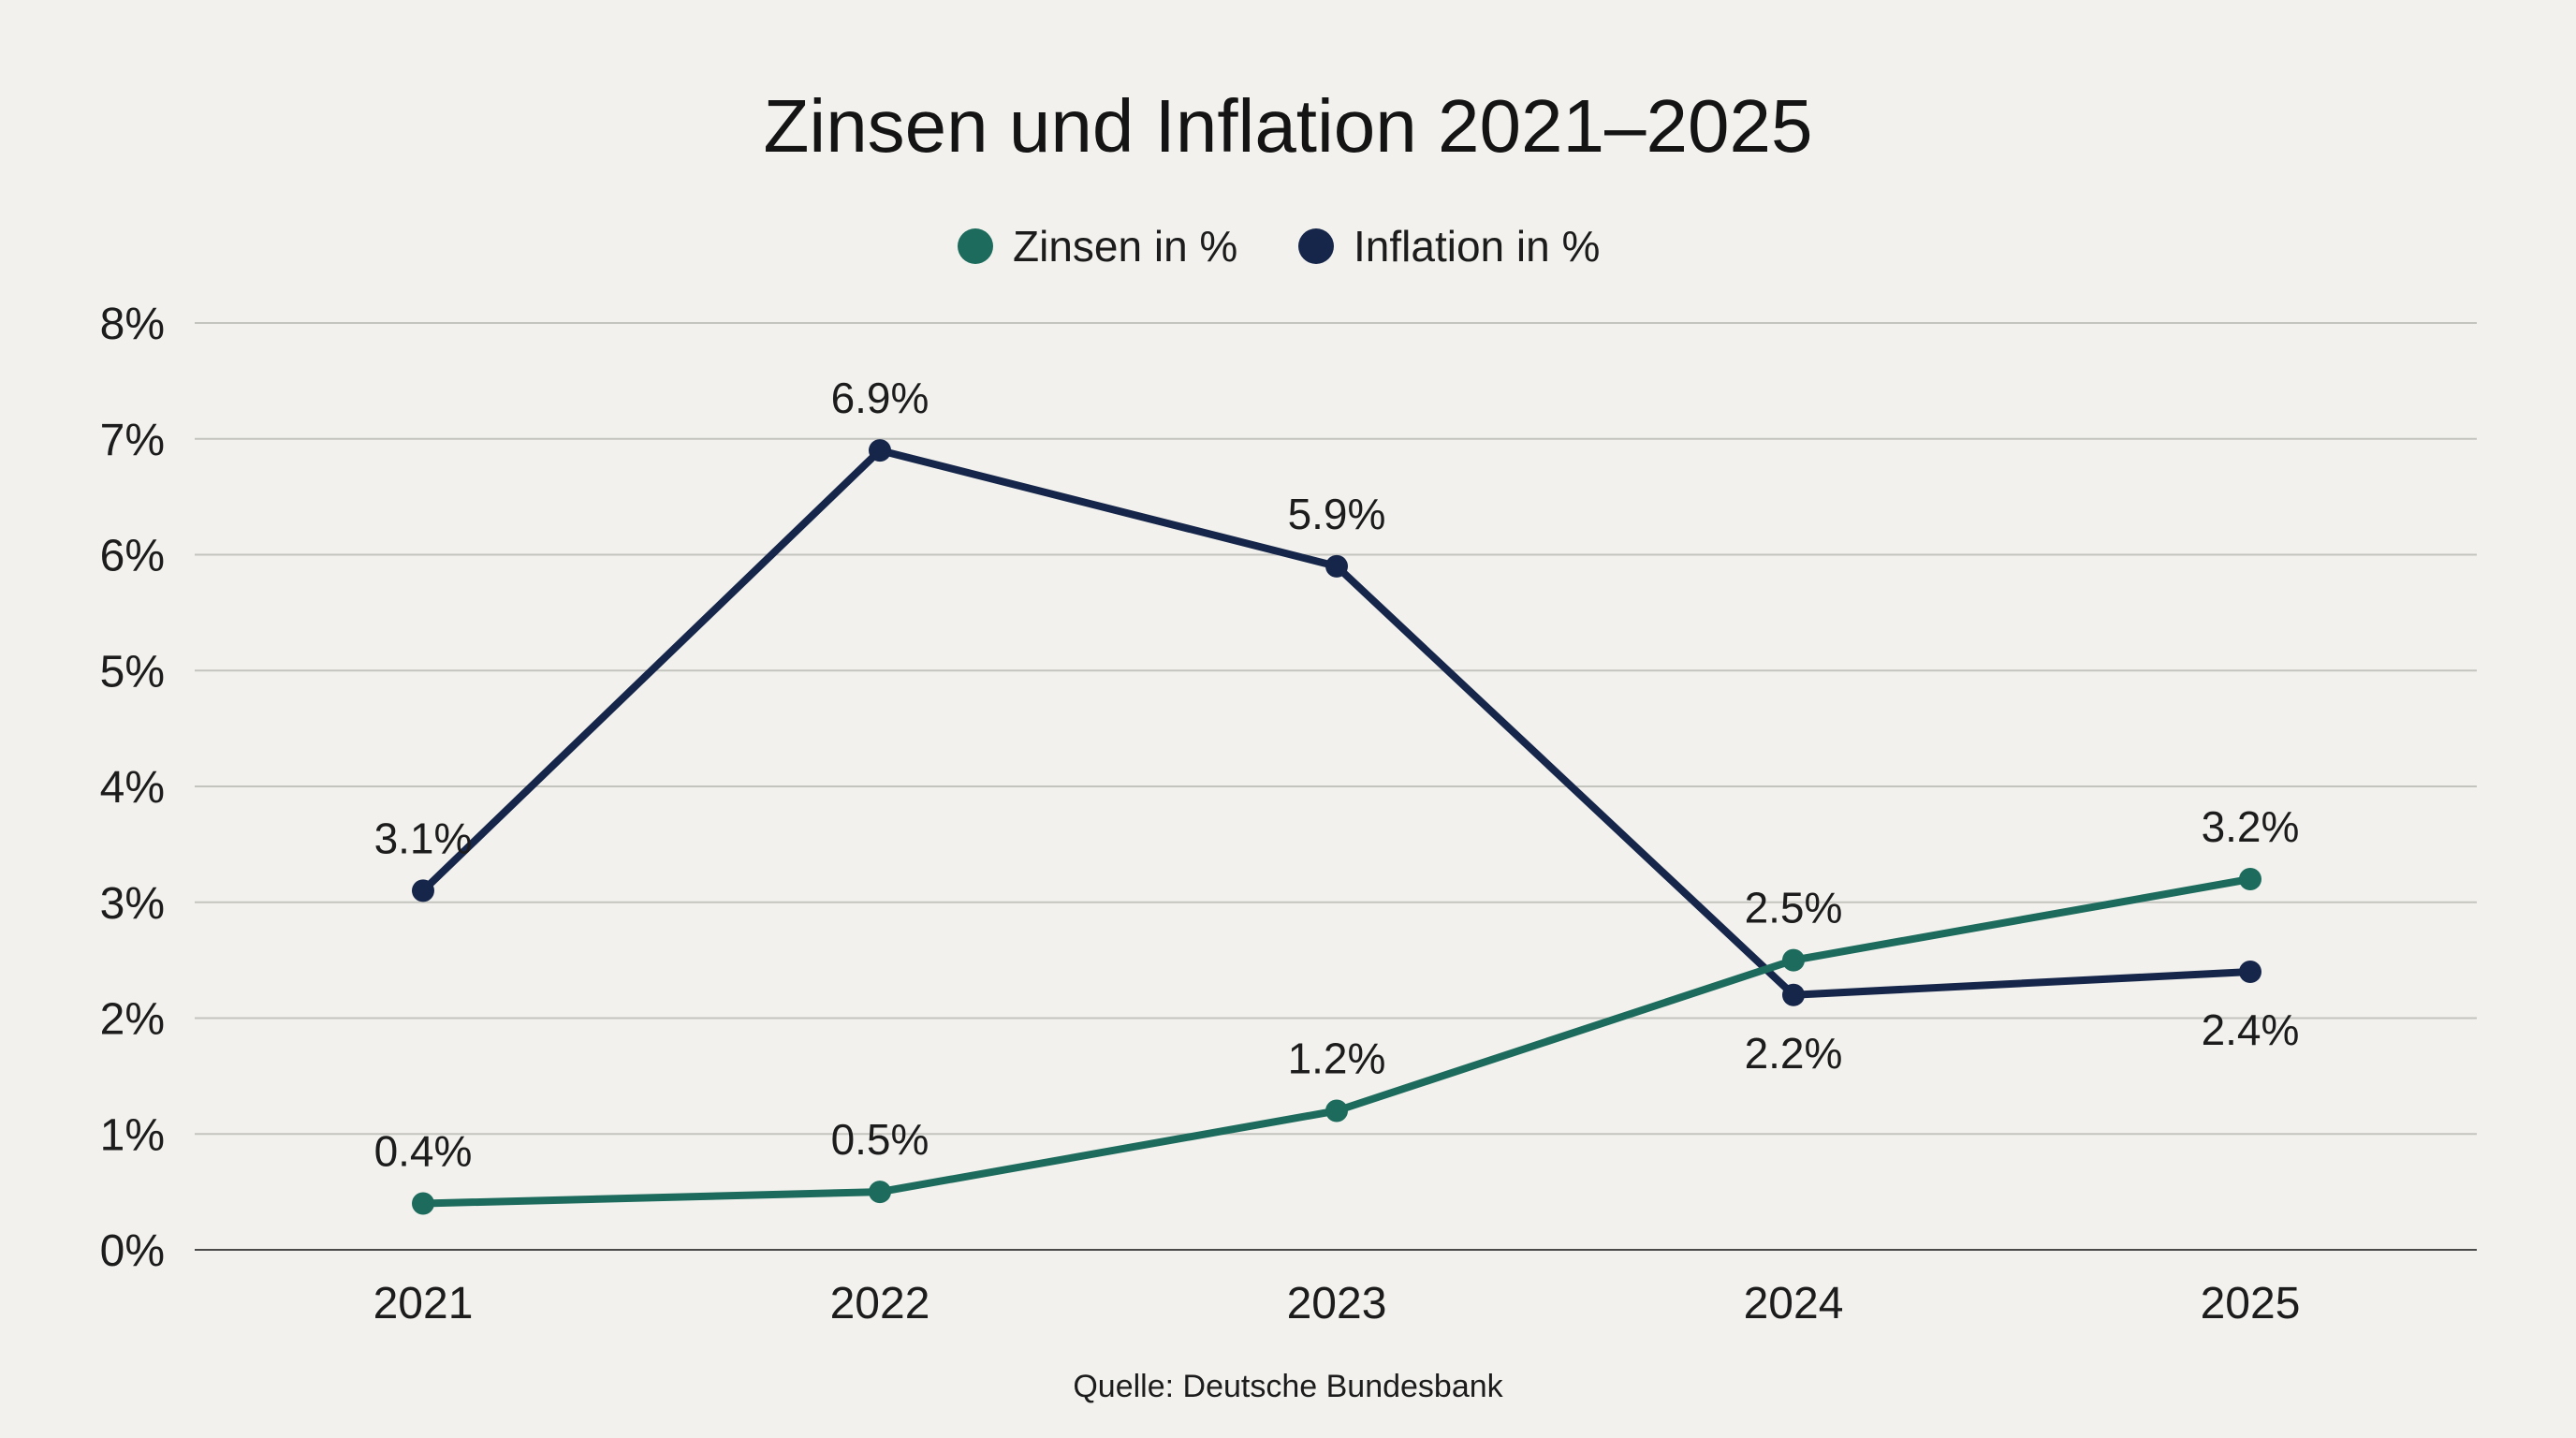  What do you see at coordinates (424, 1151) in the screenshot?
I see `data-label: 0.4%` at bounding box center [424, 1151].